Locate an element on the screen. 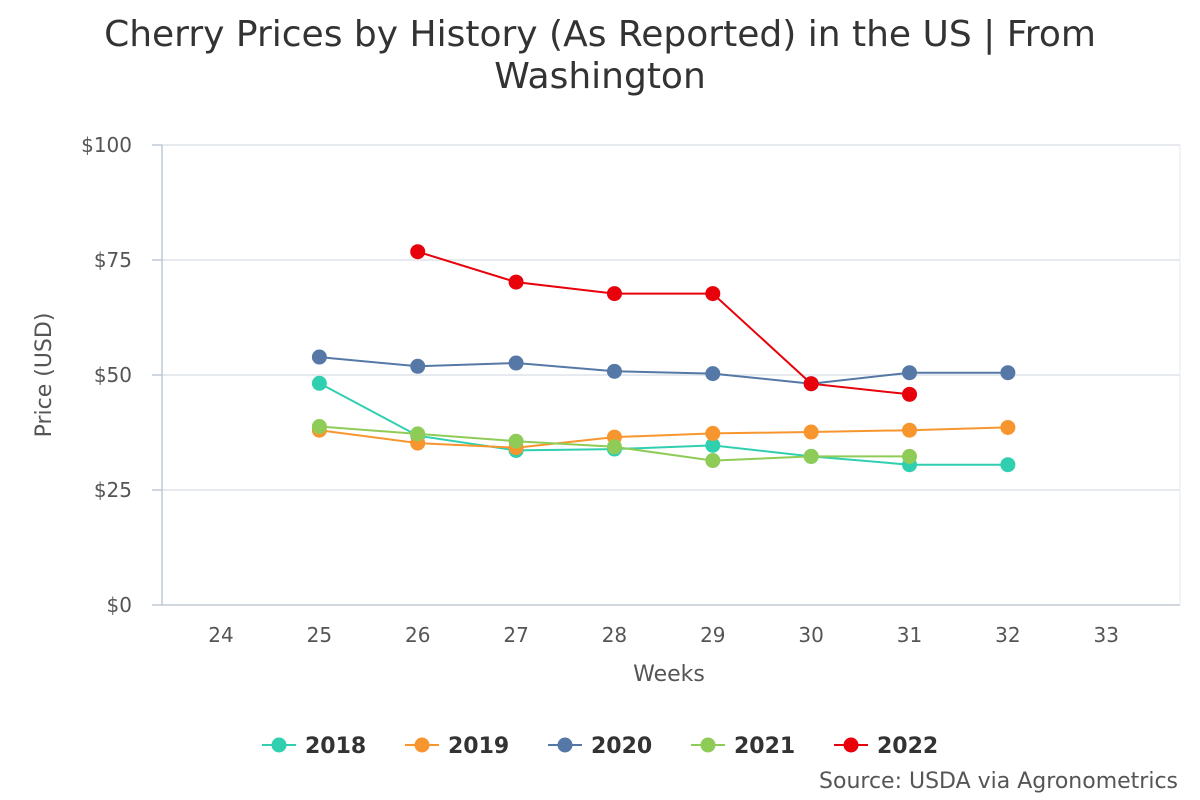  data-point-2021-wk27 is located at coordinates (516, 441).